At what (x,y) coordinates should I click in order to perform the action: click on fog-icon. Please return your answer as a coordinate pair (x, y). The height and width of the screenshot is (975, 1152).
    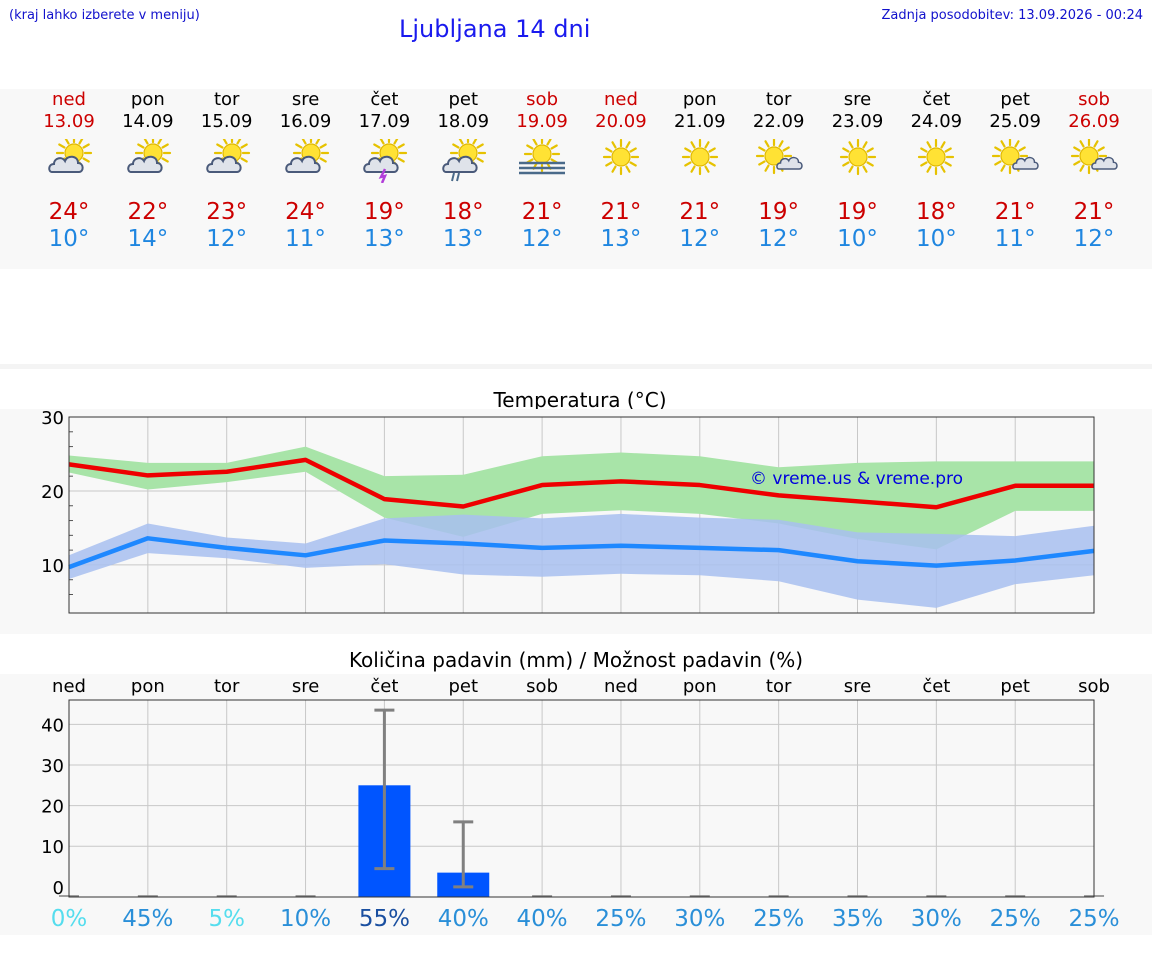
    Looking at the image, I should click on (542, 168).